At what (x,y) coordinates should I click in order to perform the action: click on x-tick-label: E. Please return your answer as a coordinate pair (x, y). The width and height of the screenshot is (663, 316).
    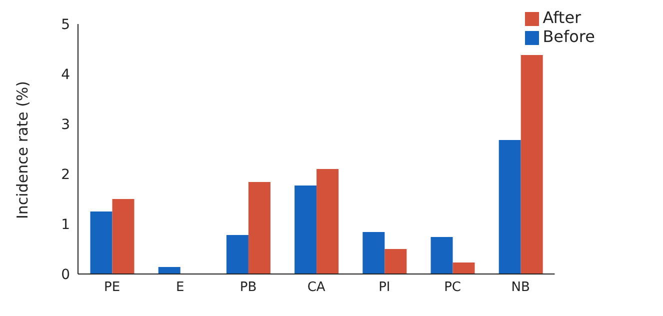
    Looking at the image, I should click on (180, 288).